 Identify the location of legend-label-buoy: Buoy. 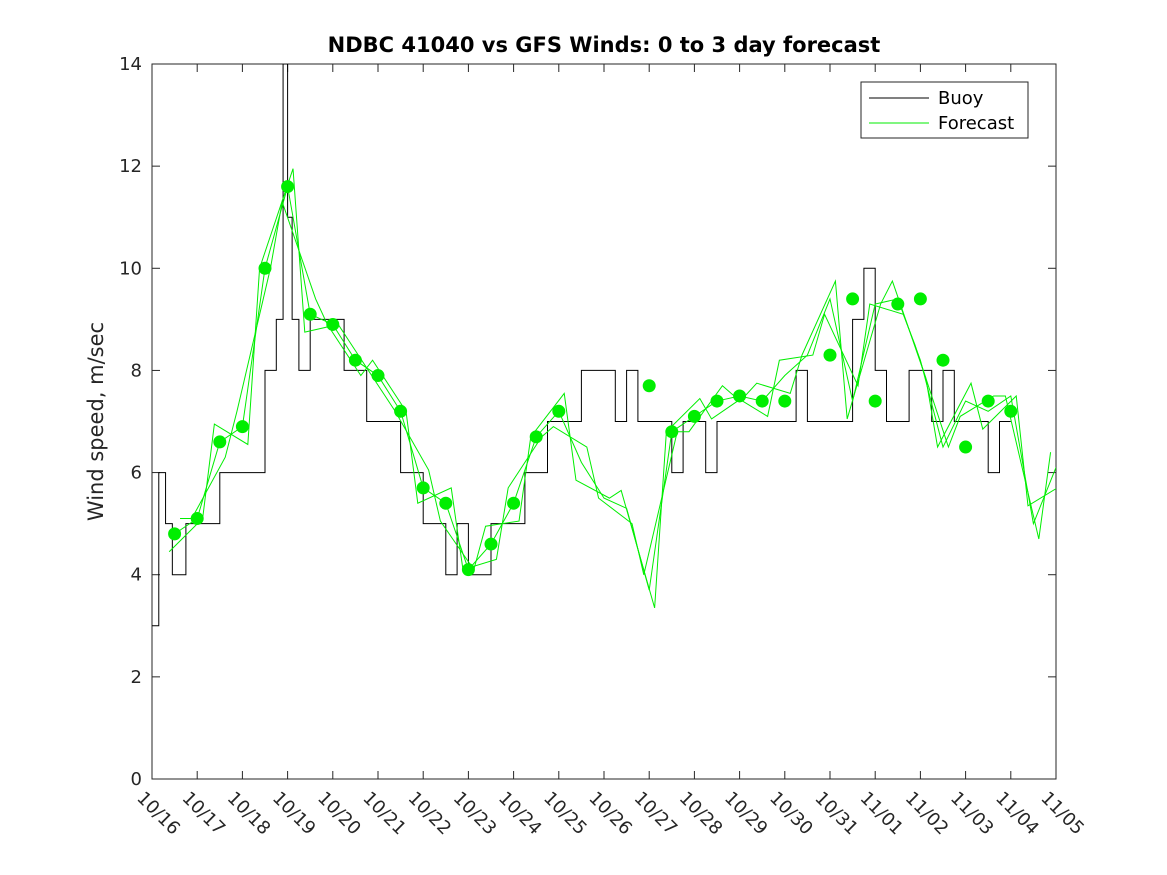
(961, 98).